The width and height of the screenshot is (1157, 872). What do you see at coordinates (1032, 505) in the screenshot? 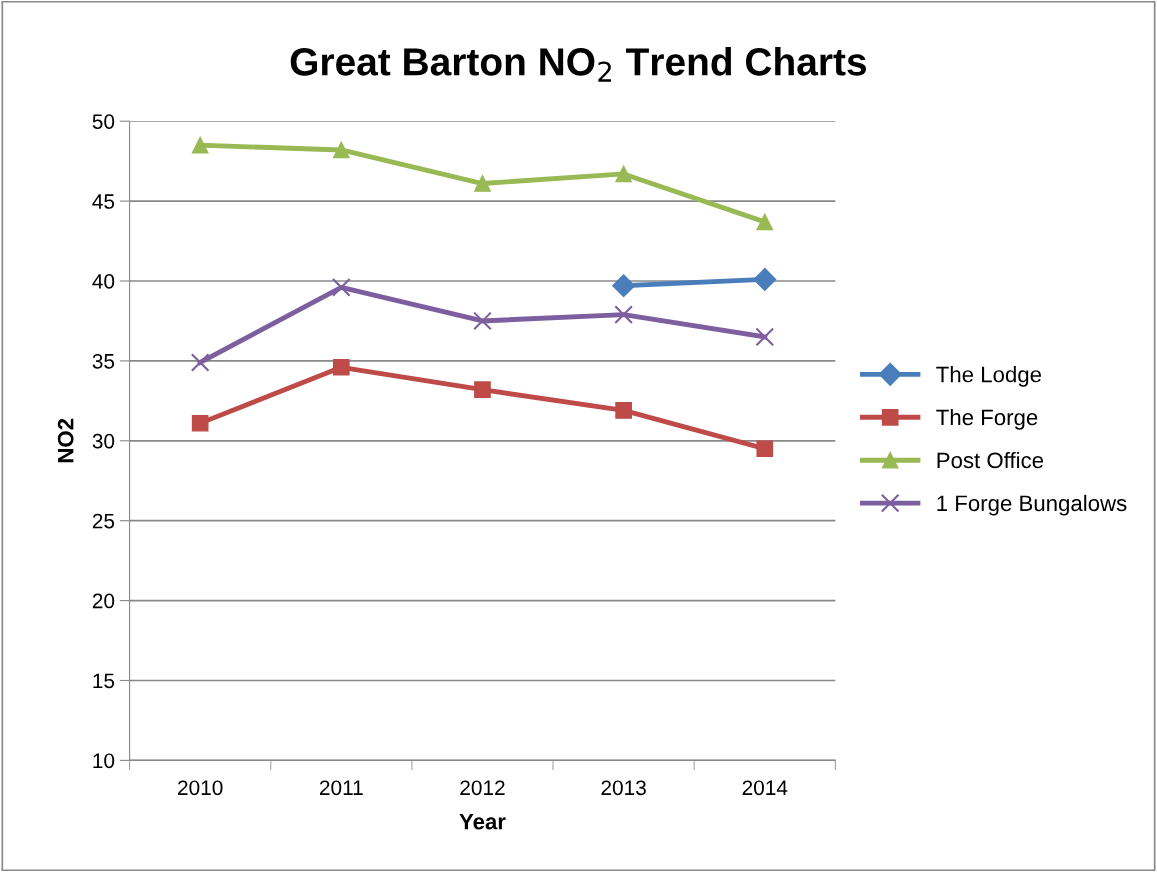
I see `legend-label: 1 Forge Bungalows` at bounding box center [1032, 505].